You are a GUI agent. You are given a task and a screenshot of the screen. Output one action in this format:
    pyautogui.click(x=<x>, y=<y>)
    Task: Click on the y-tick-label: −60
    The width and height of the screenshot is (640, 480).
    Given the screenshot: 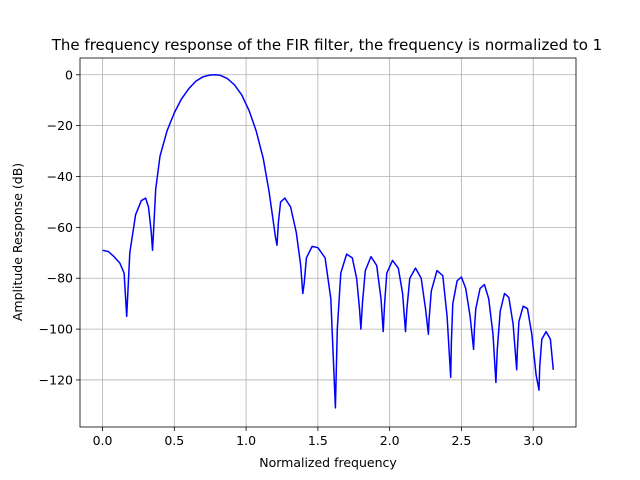 What is the action you would take?
    pyautogui.click(x=60, y=227)
    